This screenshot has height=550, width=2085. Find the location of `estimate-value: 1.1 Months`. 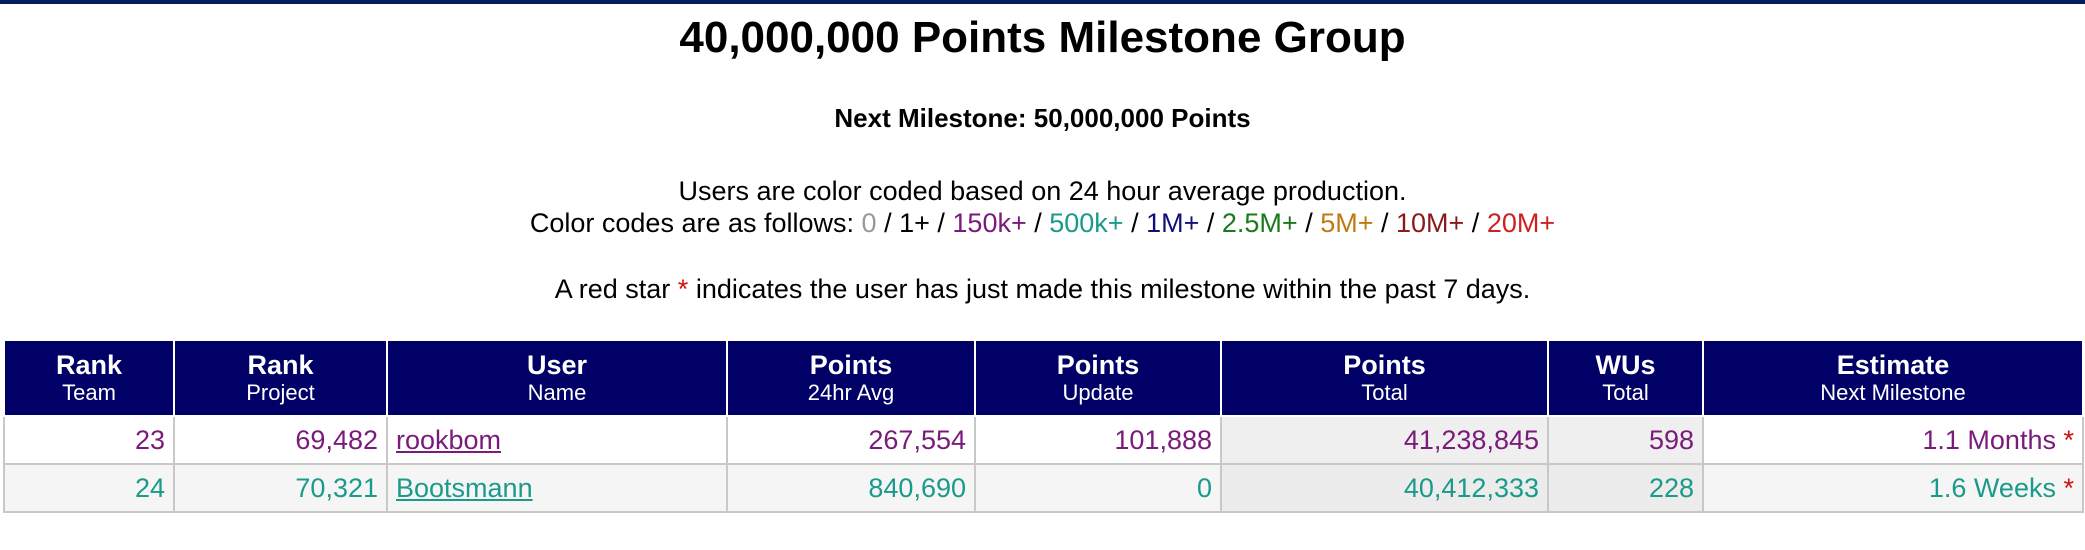

estimate-value: 1.1 Months is located at coordinates (1989, 439).